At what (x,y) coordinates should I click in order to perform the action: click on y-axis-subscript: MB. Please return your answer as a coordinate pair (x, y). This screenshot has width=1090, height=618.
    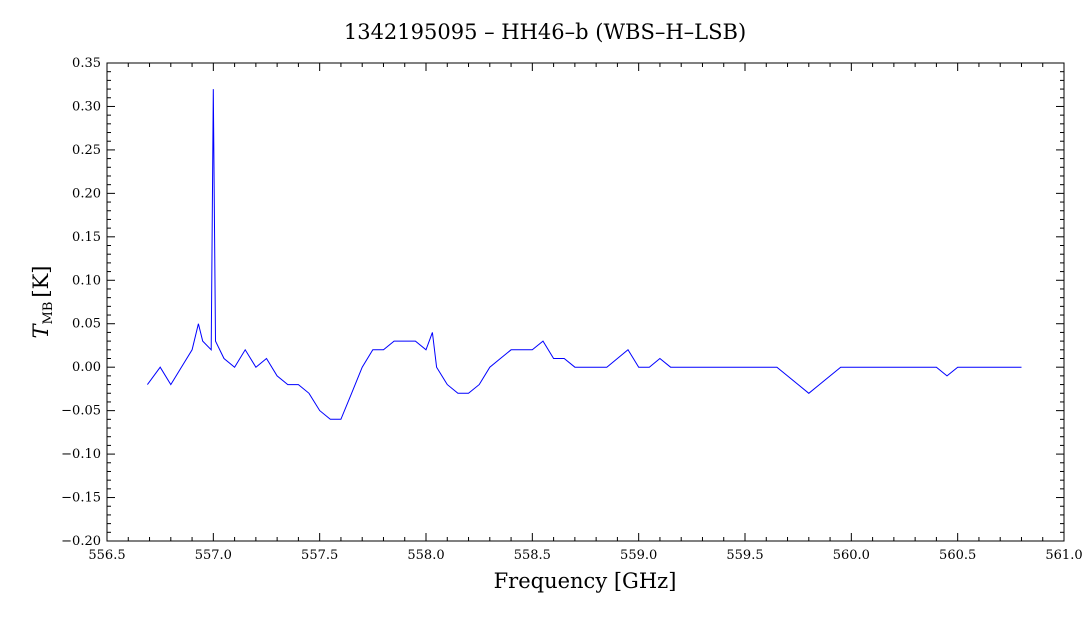
    Looking at the image, I should click on (48, 313).